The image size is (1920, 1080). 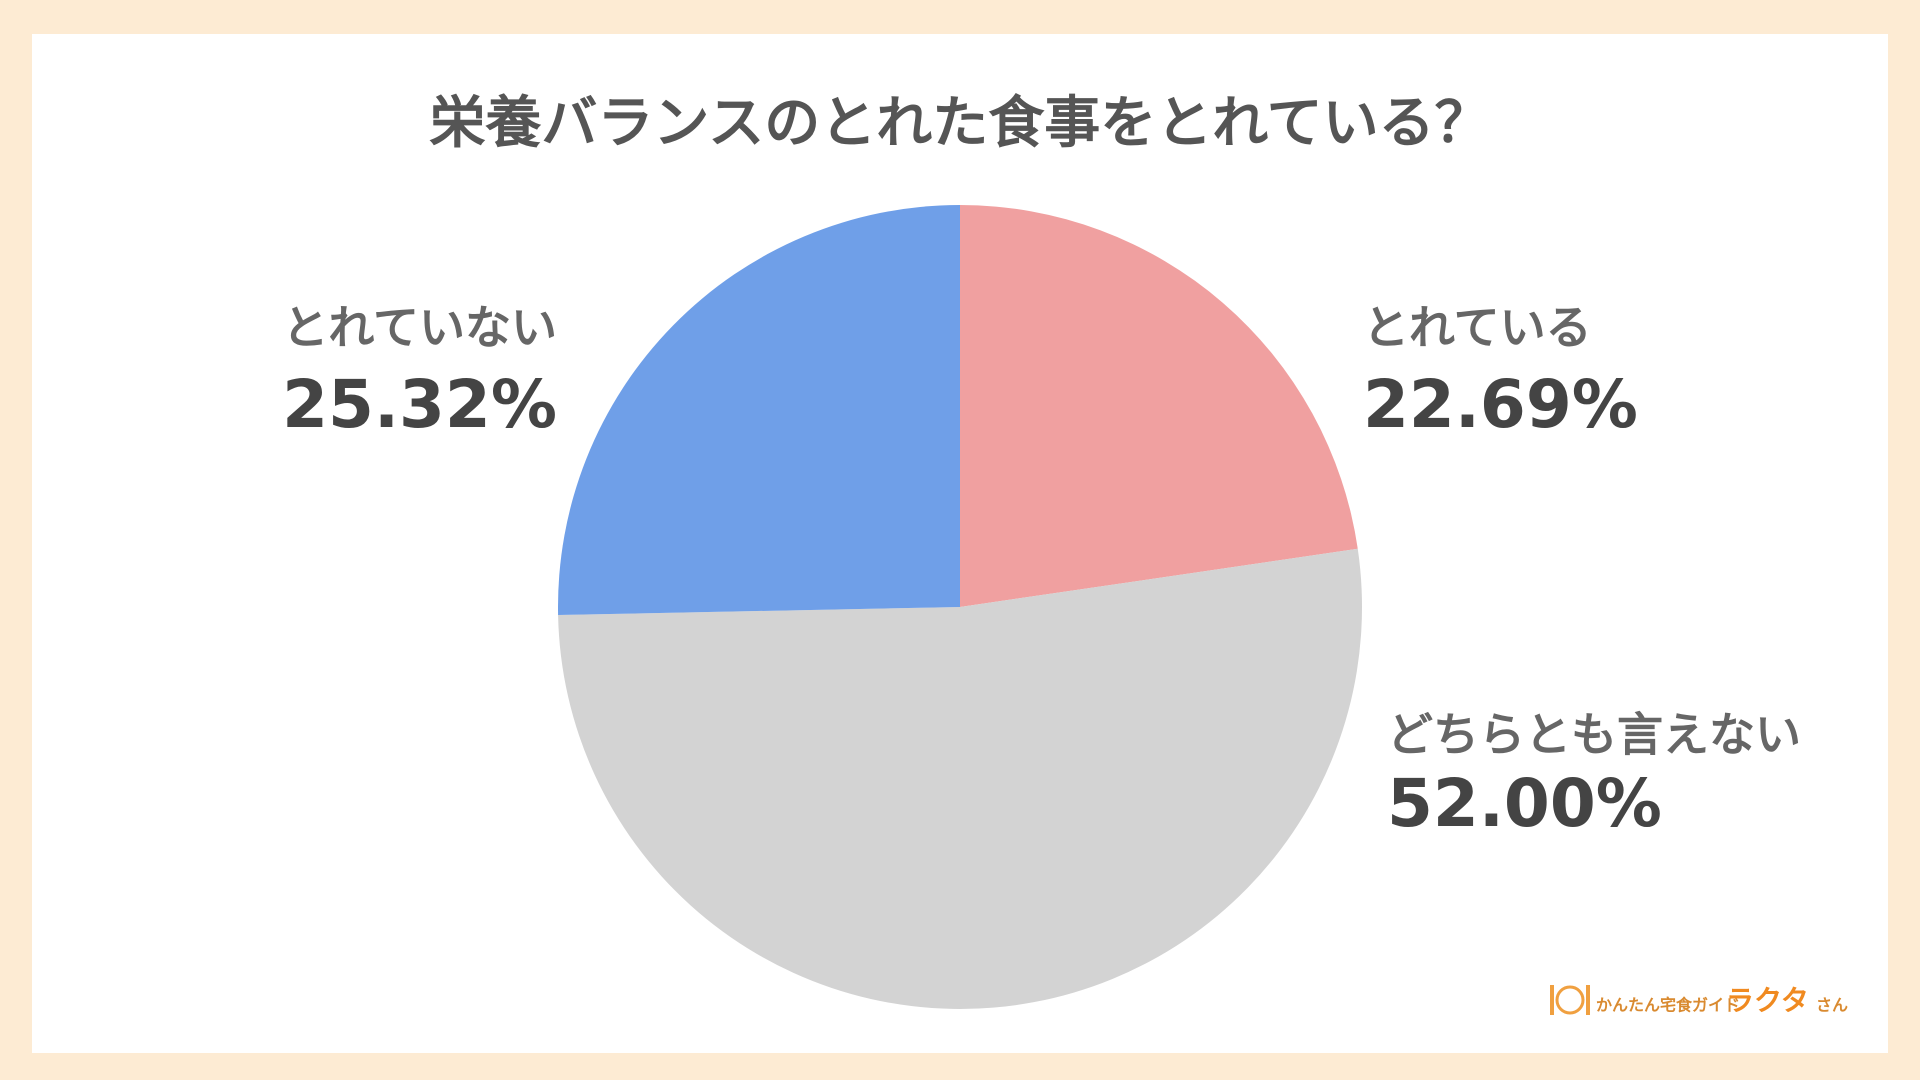 What do you see at coordinates (1832, 1005) in the screenshot?
I see `logo-suffix: さん` at bounding box center [1832, 1005].